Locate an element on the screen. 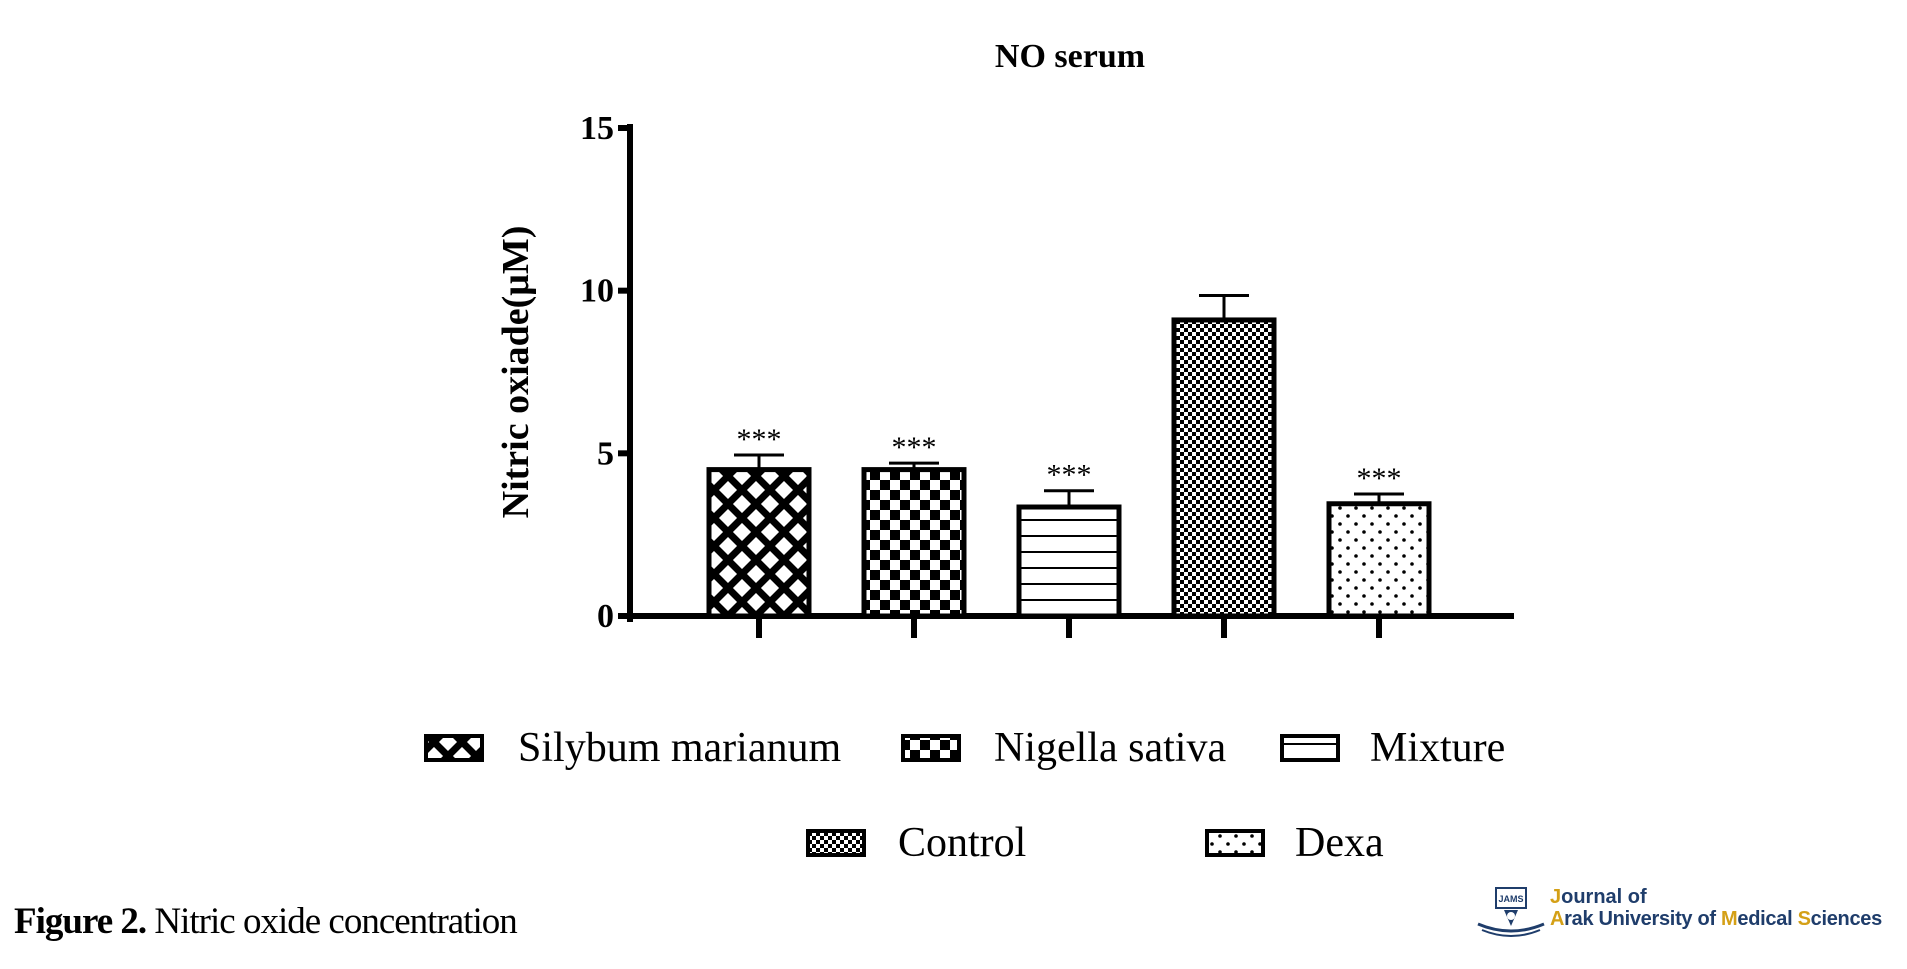 The image size is (1907, 969). y-tick-label: 15 is located at coordinates (597, 128).